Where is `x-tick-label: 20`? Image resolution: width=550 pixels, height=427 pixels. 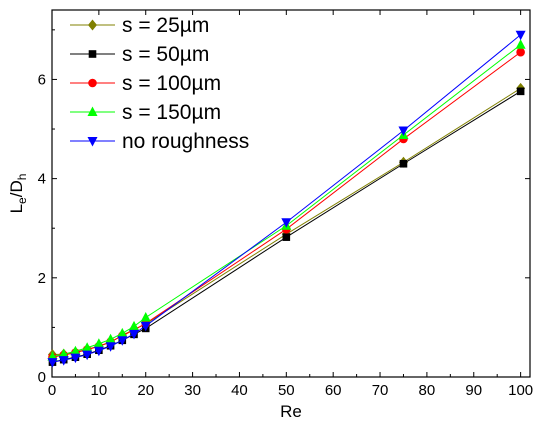
x-tick-label: 20 is located at coordinates (145, 390).